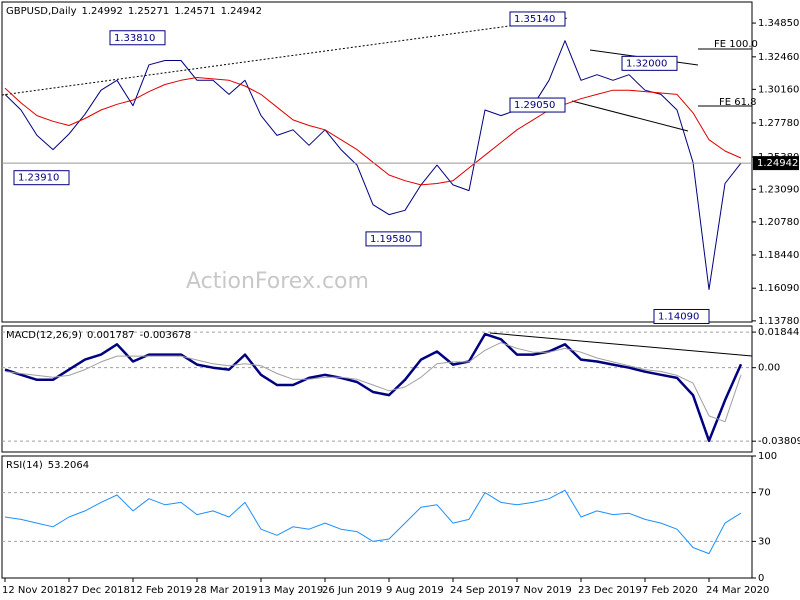  What do you see at coordinates (34, 590) in the screenshot?
I see `x-tick-label: 12 Nov 2018` at bounding box center [34, 590].